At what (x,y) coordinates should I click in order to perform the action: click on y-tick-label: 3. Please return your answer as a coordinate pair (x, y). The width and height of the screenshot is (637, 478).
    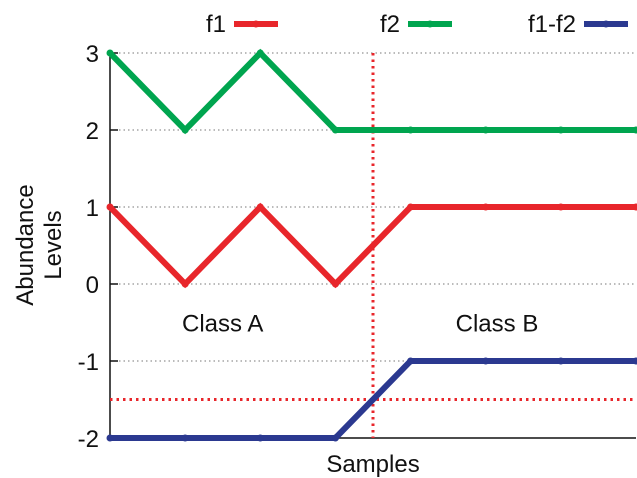
    Looking at the image, I should click on (92, 54).